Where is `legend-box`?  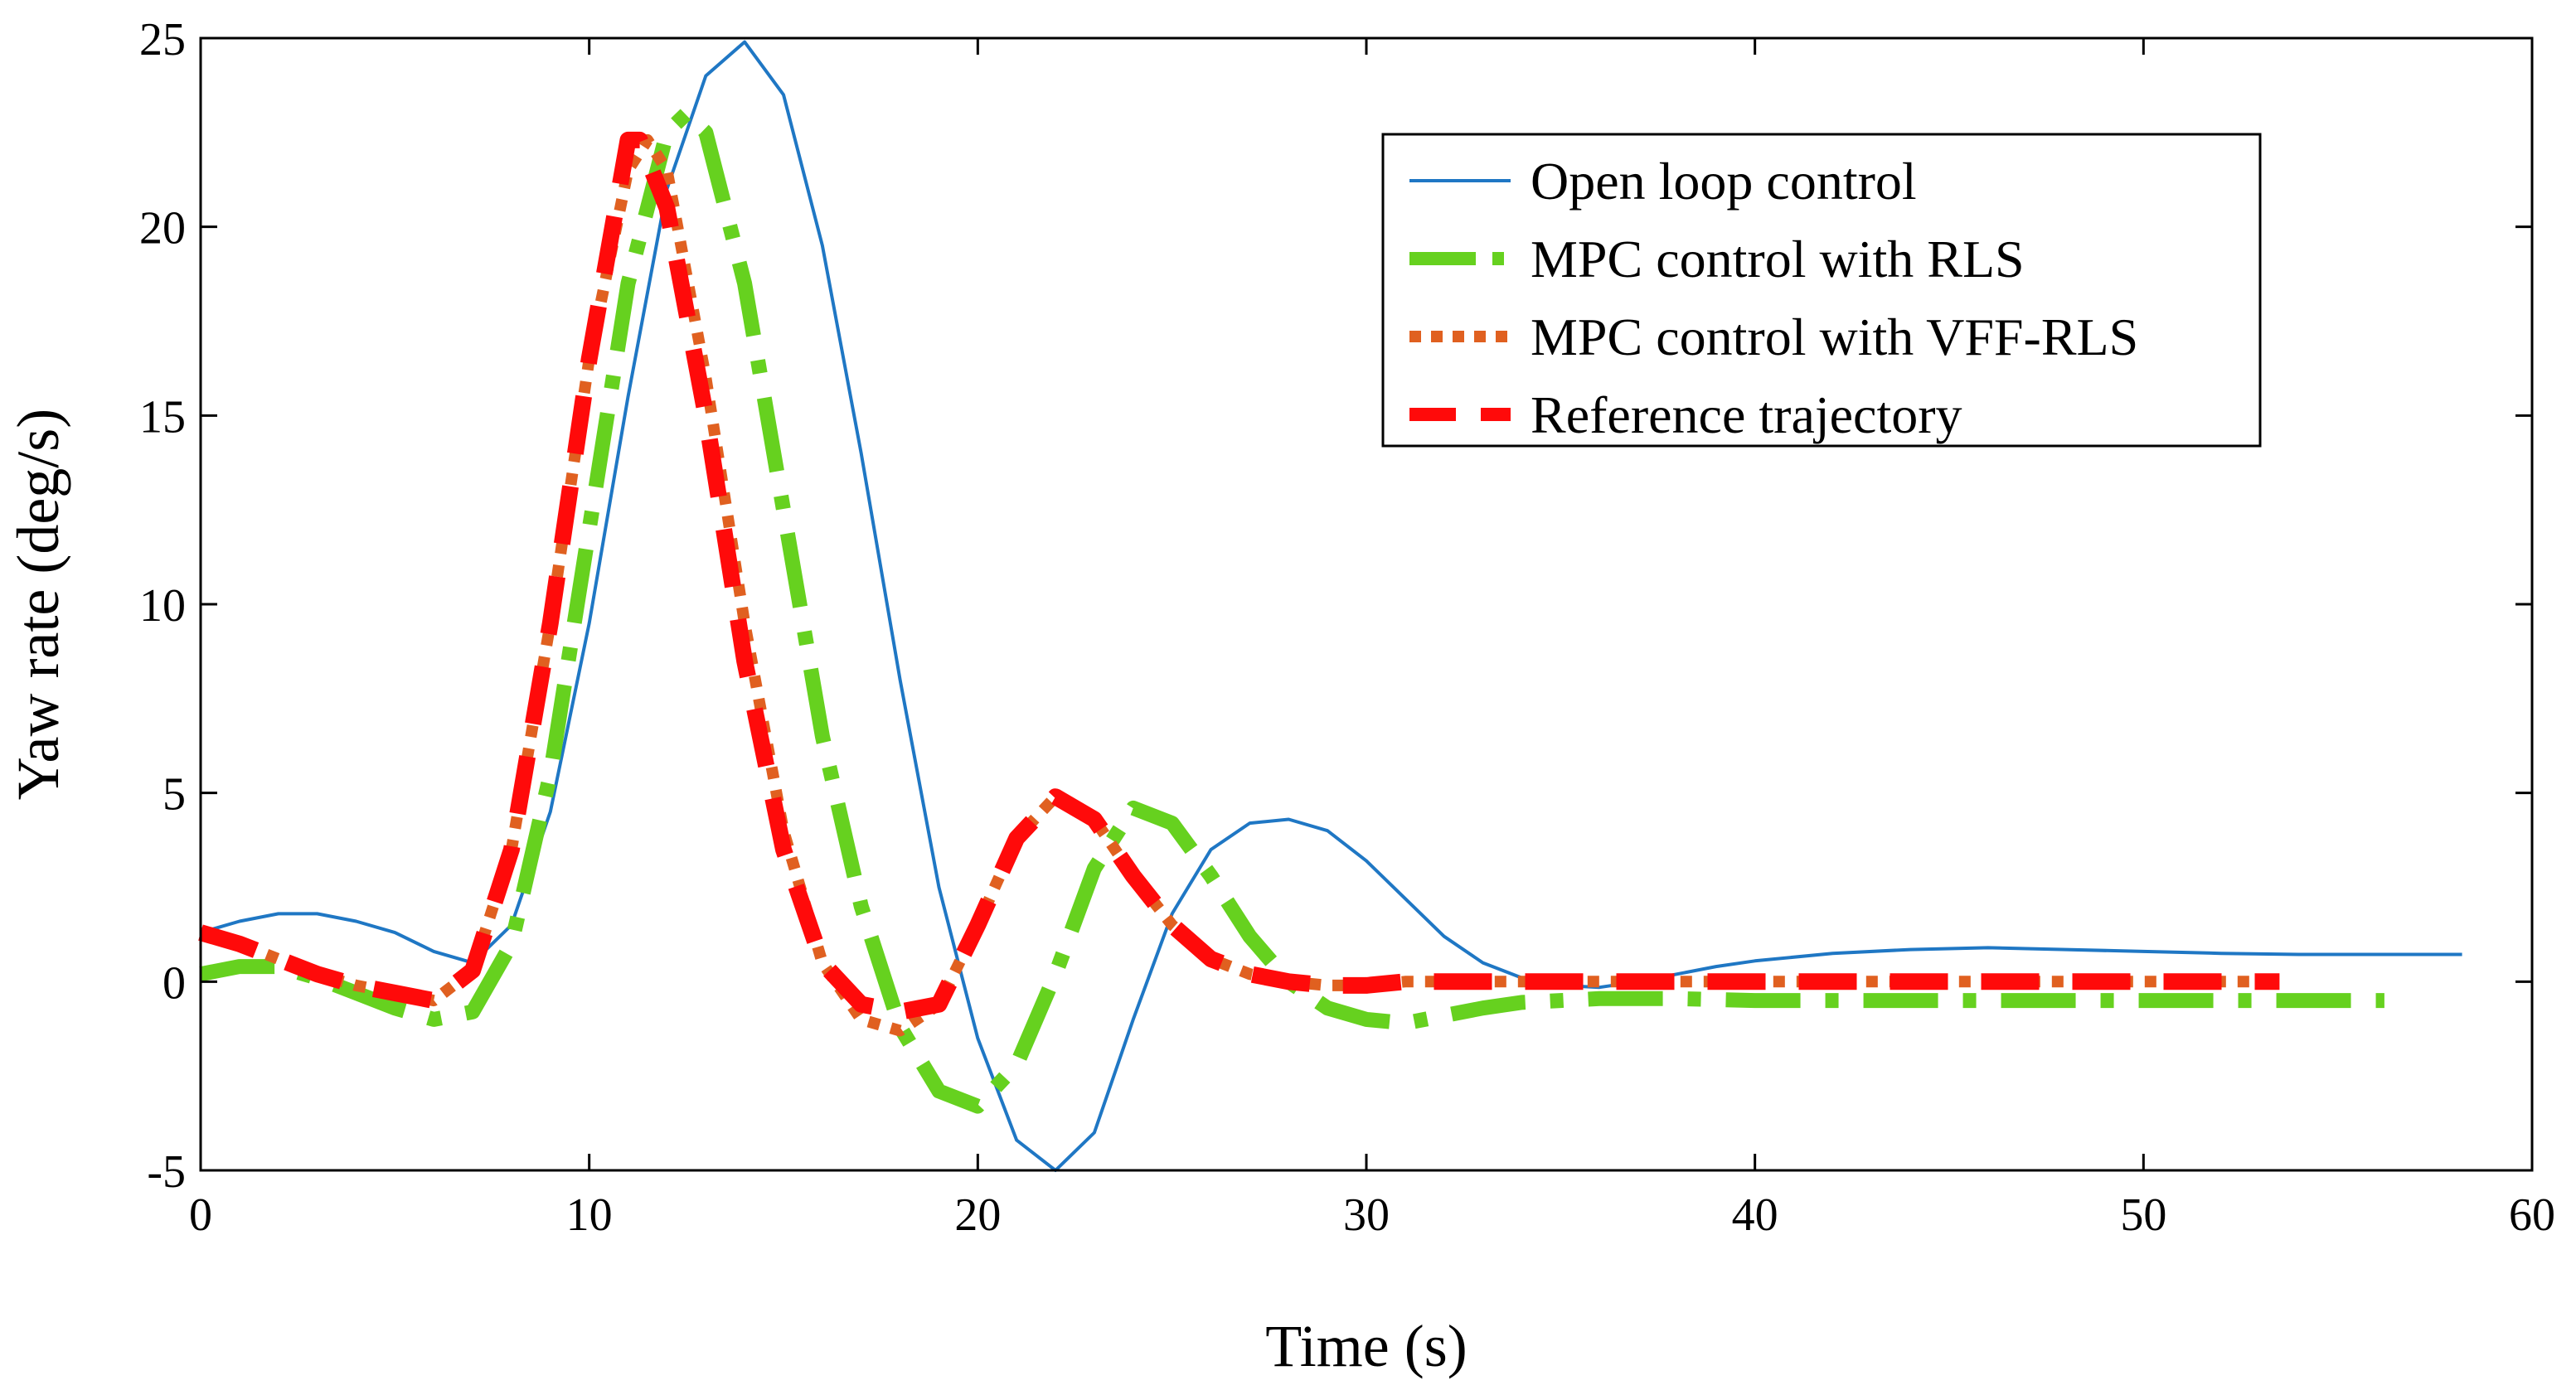 legend-box is located at coordinates (1821, 290).